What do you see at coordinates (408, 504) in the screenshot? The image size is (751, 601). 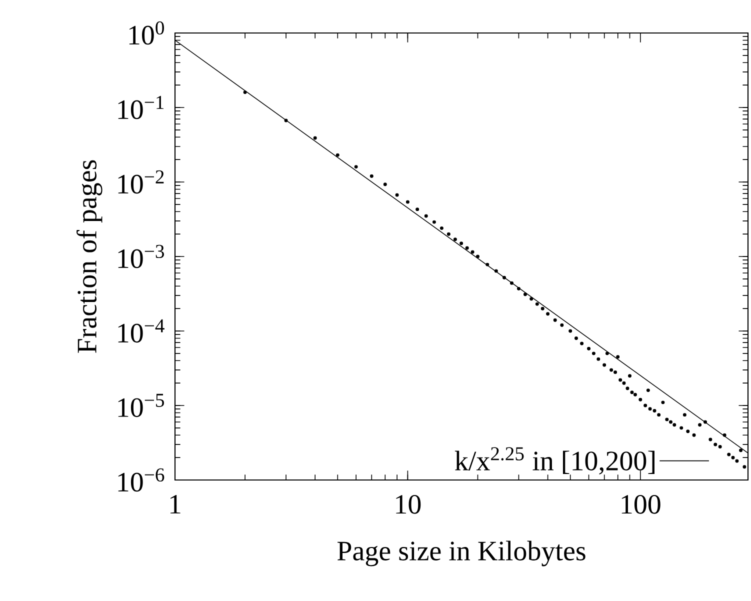 I see `x-tick-label: 10` at bounding box center [408, 504].